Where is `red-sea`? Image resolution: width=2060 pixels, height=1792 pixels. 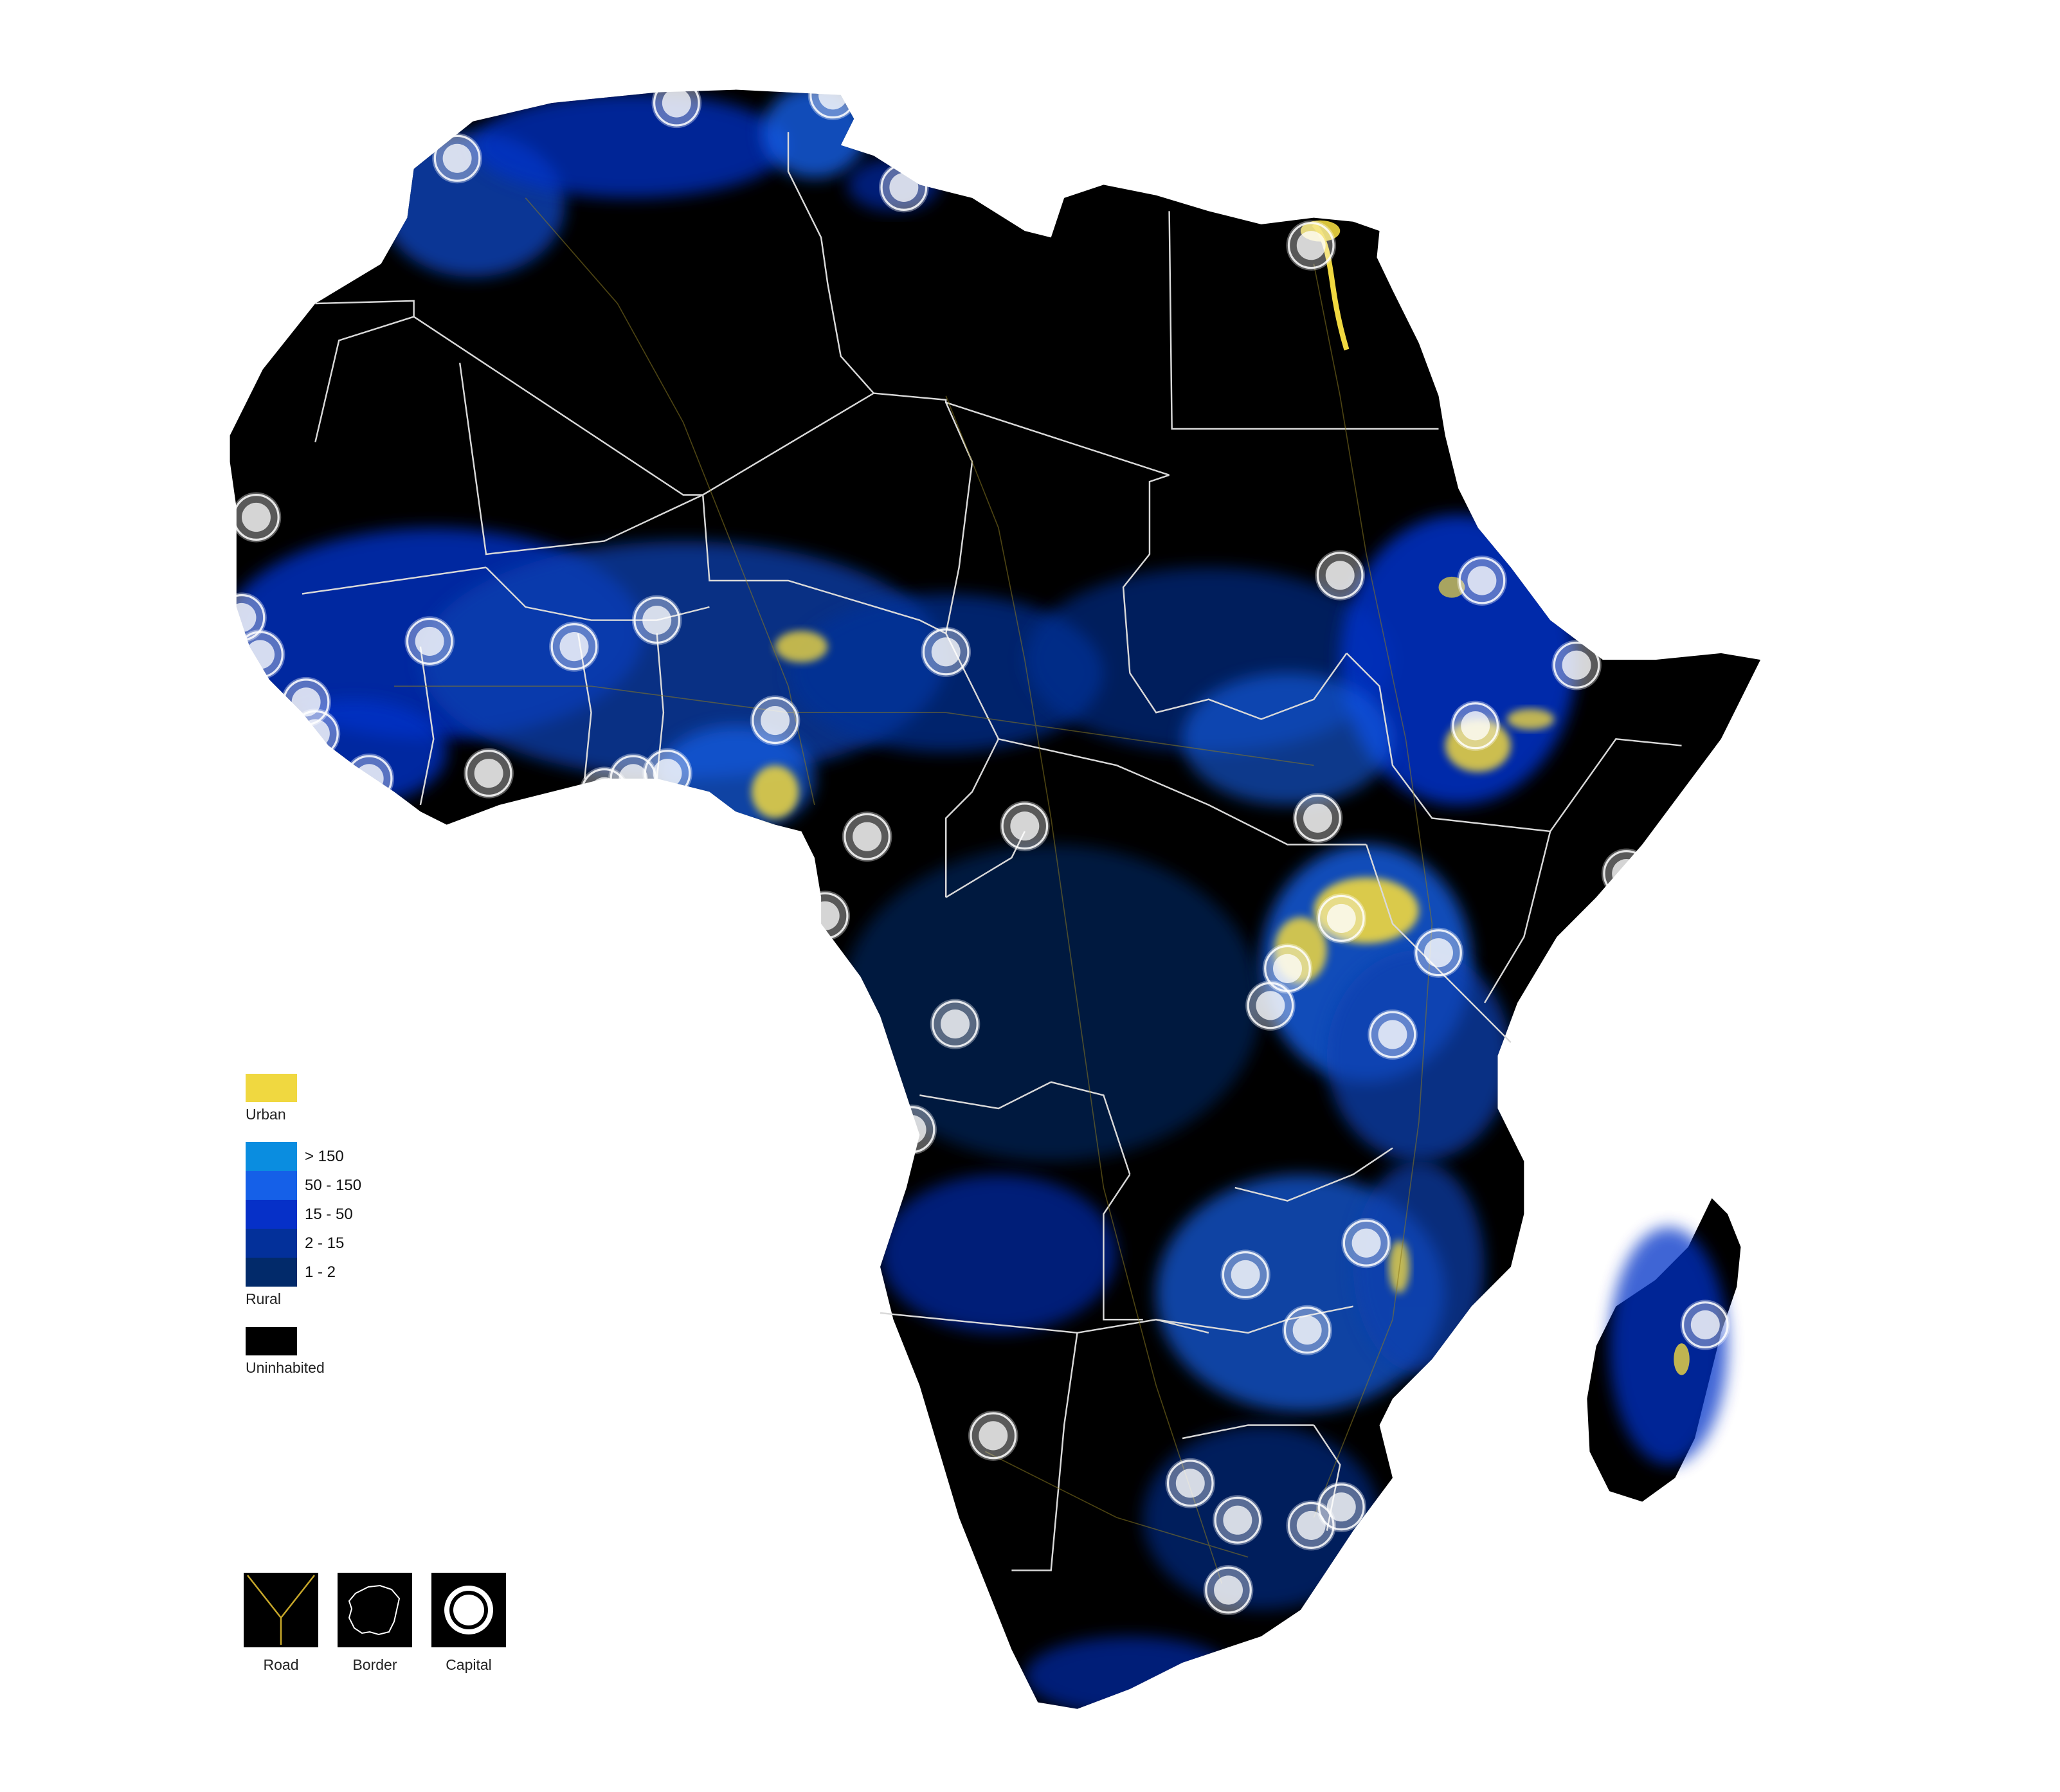
red-sea is located at coordinates (1392, 256).